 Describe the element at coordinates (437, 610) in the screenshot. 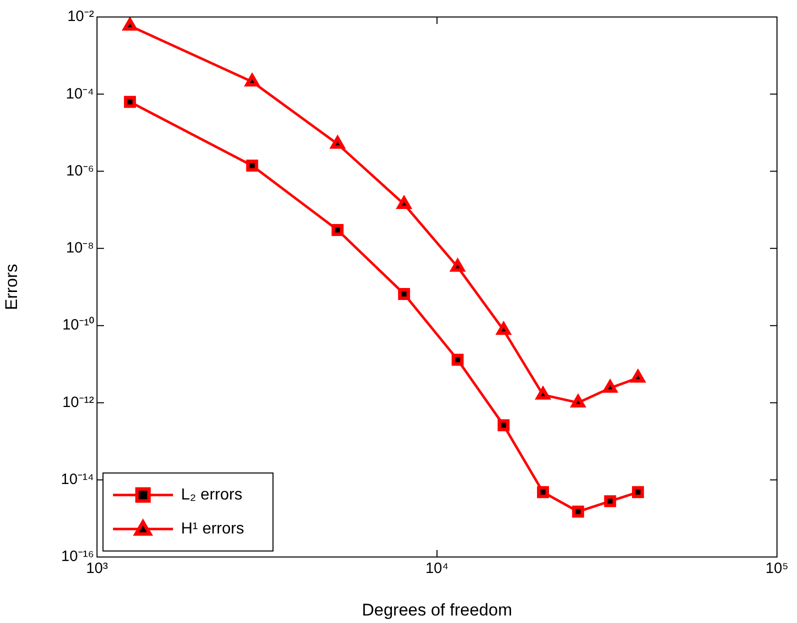

I see `x-axis-title: Degrees of freedom` at that location.